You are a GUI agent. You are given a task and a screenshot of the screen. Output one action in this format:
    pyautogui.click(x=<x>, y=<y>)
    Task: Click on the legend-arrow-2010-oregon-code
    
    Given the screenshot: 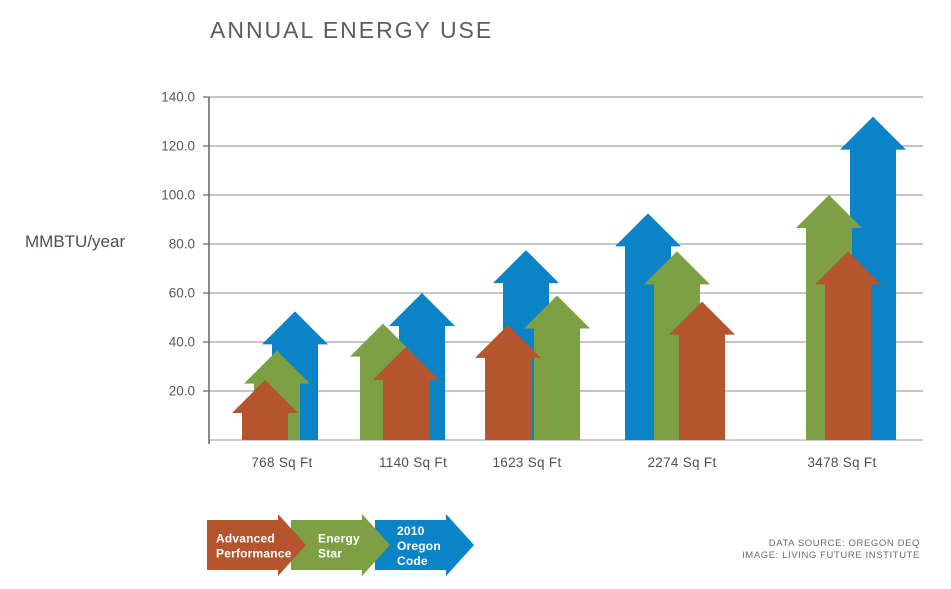 What is the action you would take?
    pyautogui.click(x=424, y=545)
    